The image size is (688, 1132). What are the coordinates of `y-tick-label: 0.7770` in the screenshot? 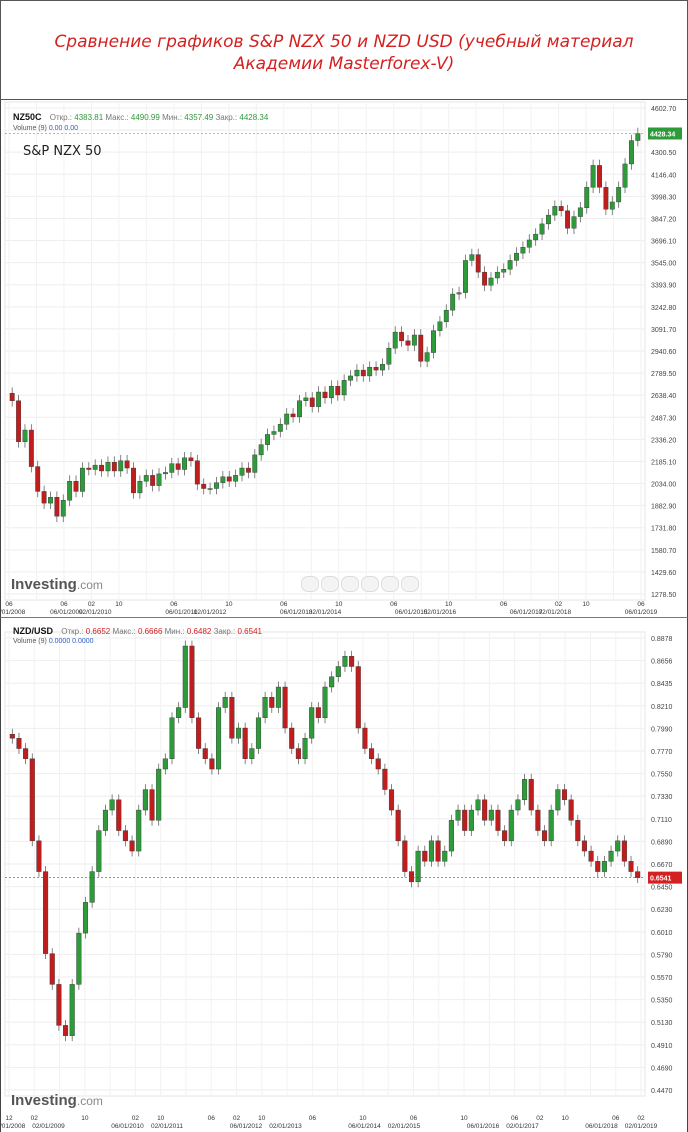 It's located at (662, 752).